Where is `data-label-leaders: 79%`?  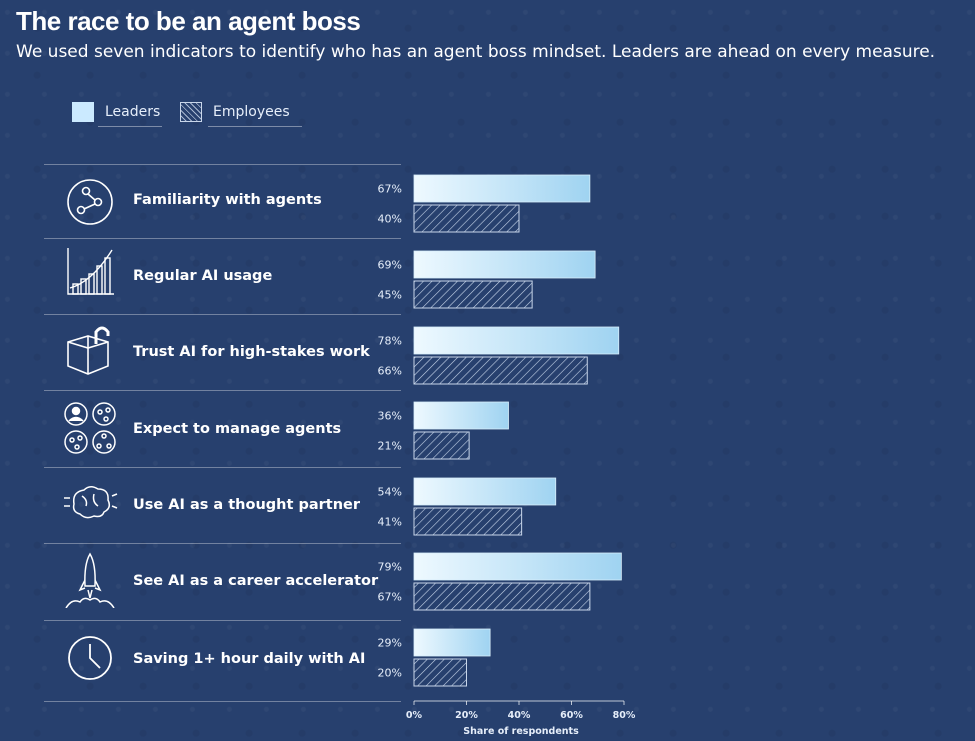
data-label-leaders: 79% is located at coordinates (390, 567).